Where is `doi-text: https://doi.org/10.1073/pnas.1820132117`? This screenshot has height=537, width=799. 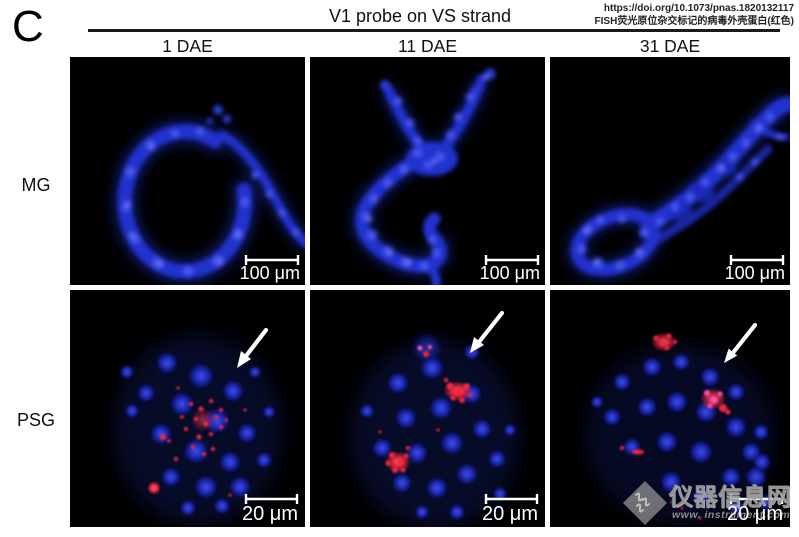
doi-text: https://doi.org/10.1073/pnas.1820132117 is located at coordinates (698, 8).